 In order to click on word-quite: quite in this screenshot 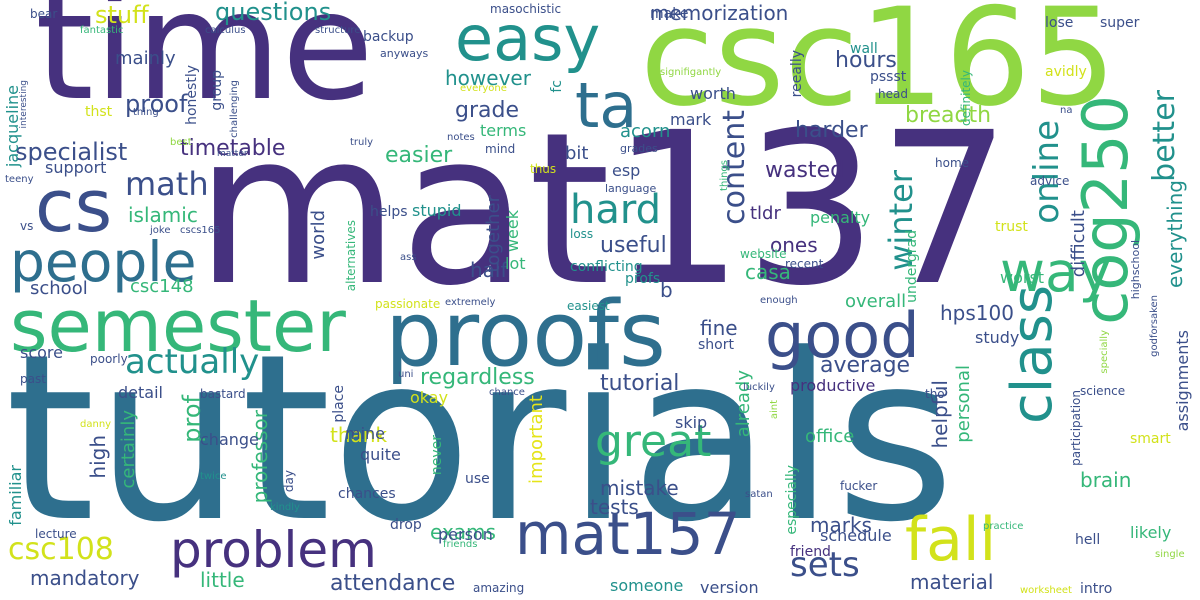, I will do `click(380, 454)`.